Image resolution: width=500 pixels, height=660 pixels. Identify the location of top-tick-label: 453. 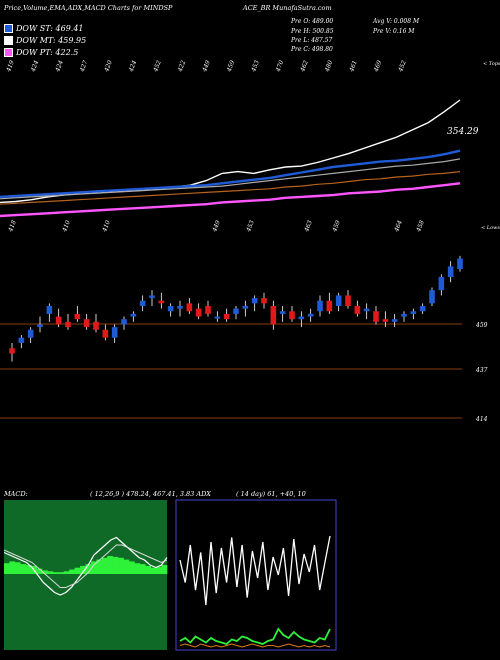
(255, 66).